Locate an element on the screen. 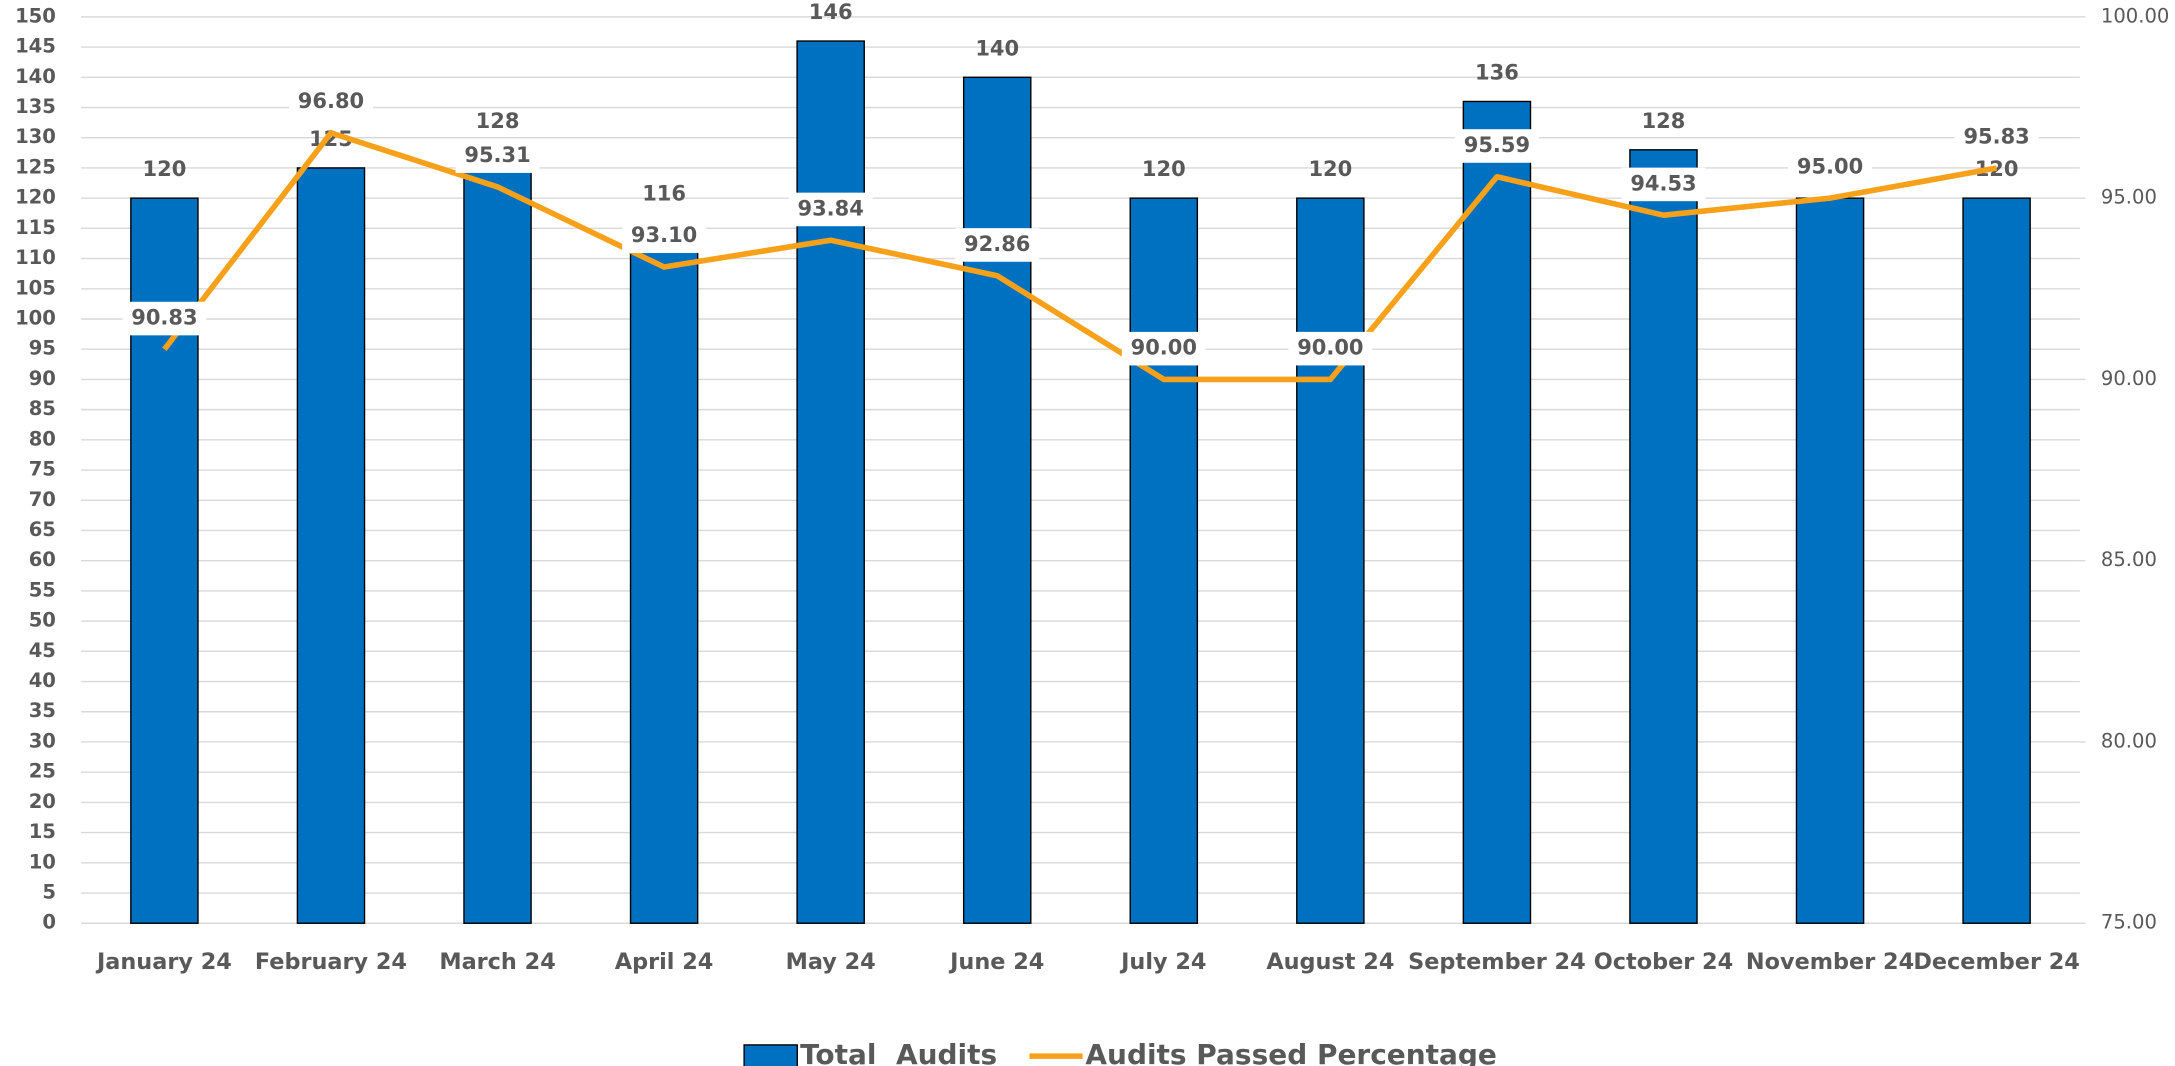 This screenshot has width=2175, height=1066. line-value-label: 95.00 is located at coordinates (1830, 166).